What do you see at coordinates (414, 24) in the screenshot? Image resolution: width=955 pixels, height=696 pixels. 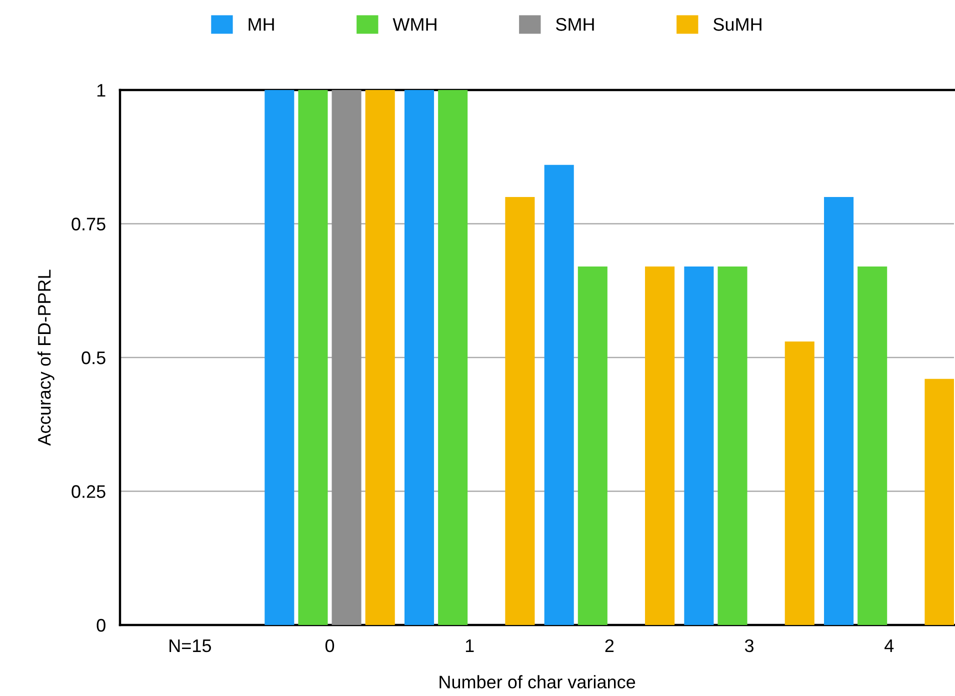 I see `legend-label: WMH` at bounding box center [414, 24].